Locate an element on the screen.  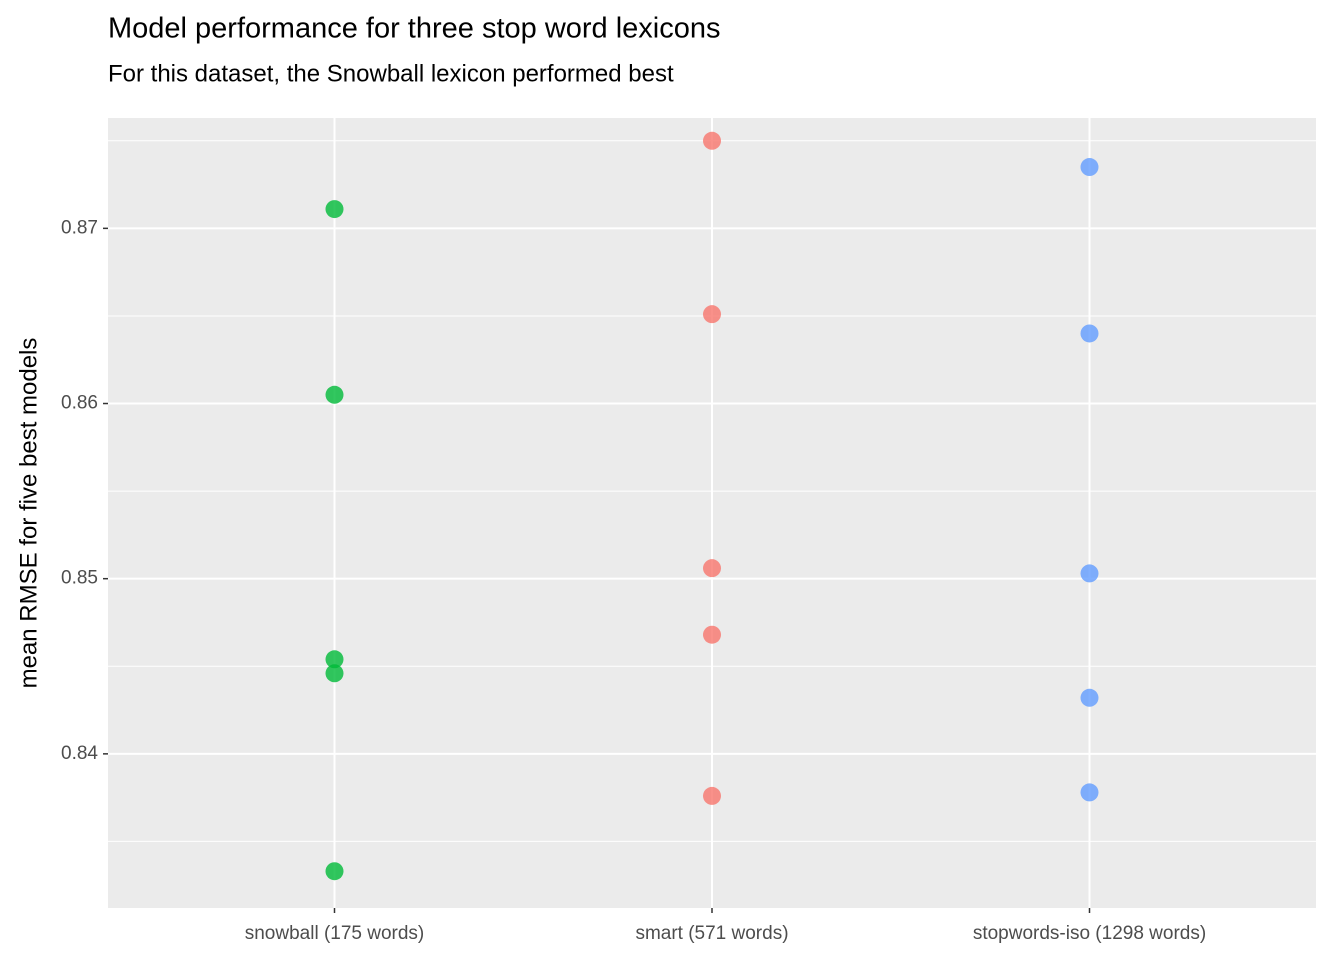
x-tick-label: stopwords-iso (1298 words) is located at coordinates (1089, 933).